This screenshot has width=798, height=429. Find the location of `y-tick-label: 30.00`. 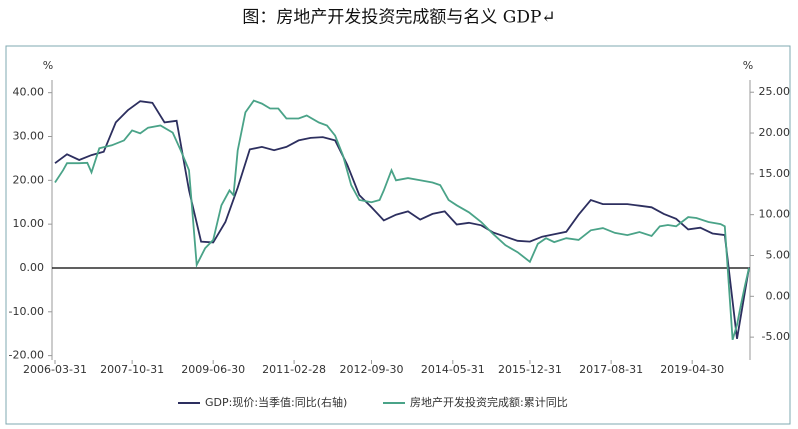

y-tick-label: 30.00 is located at coordinates (29, 136).